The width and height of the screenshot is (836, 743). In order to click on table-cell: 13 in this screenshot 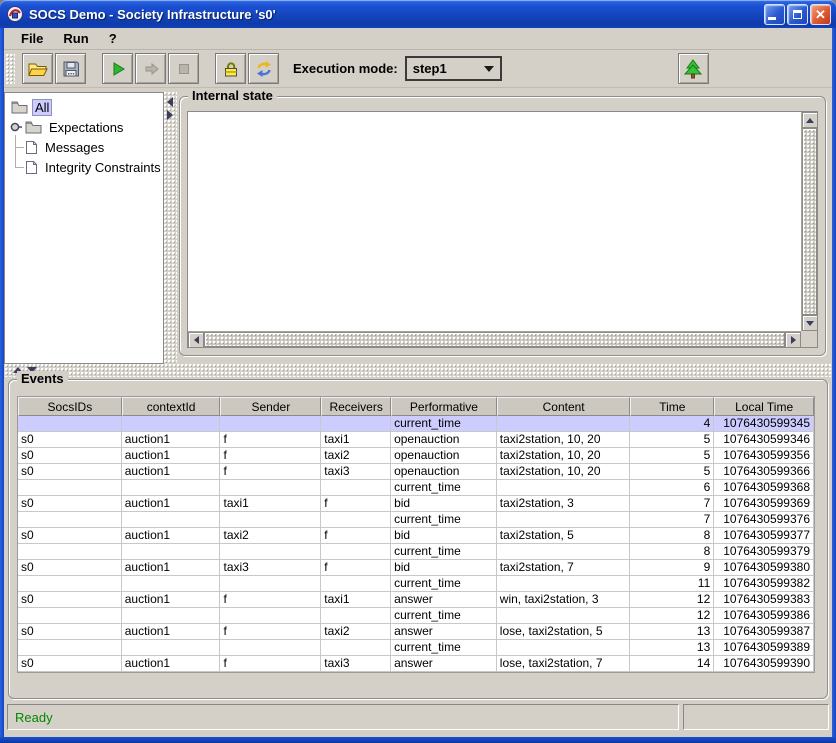, I will do `click(672, 648)`.